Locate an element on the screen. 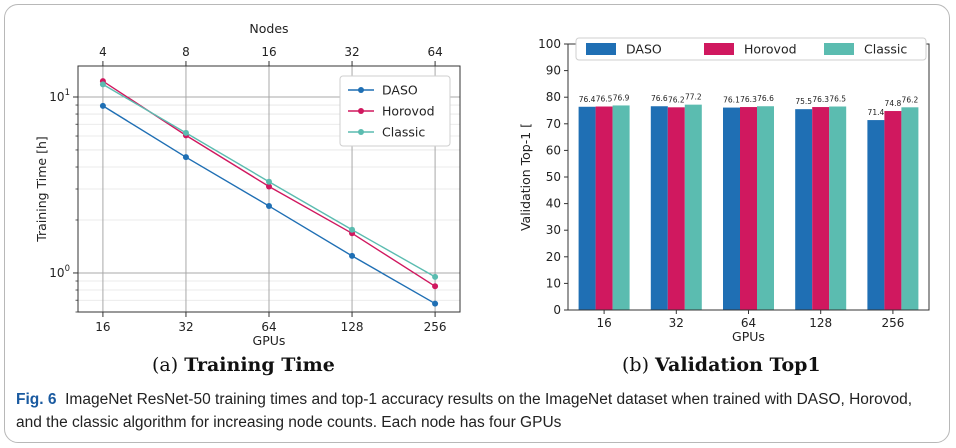  legend-marker-daso is located at coordinates (361, 90).